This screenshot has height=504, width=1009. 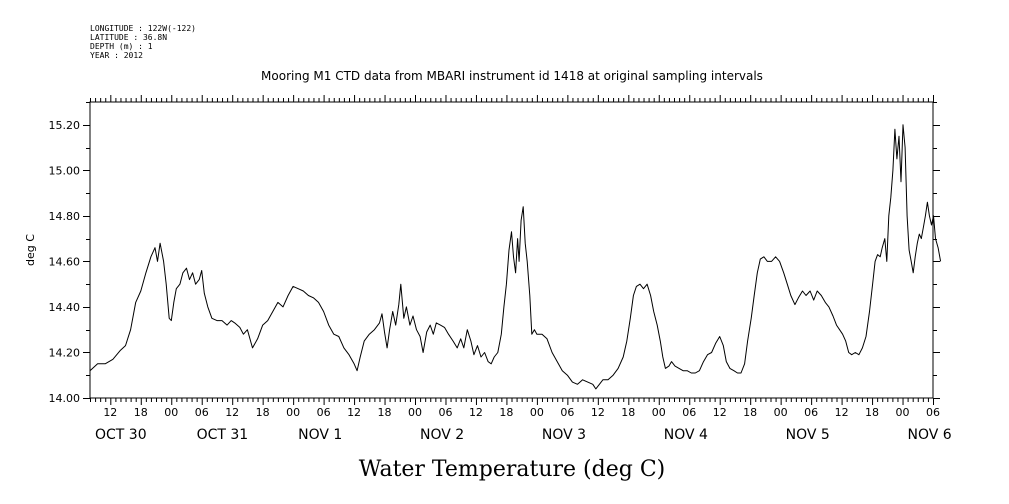 I want to click on y-axis-label: deg C, so click(x=30, y=250).